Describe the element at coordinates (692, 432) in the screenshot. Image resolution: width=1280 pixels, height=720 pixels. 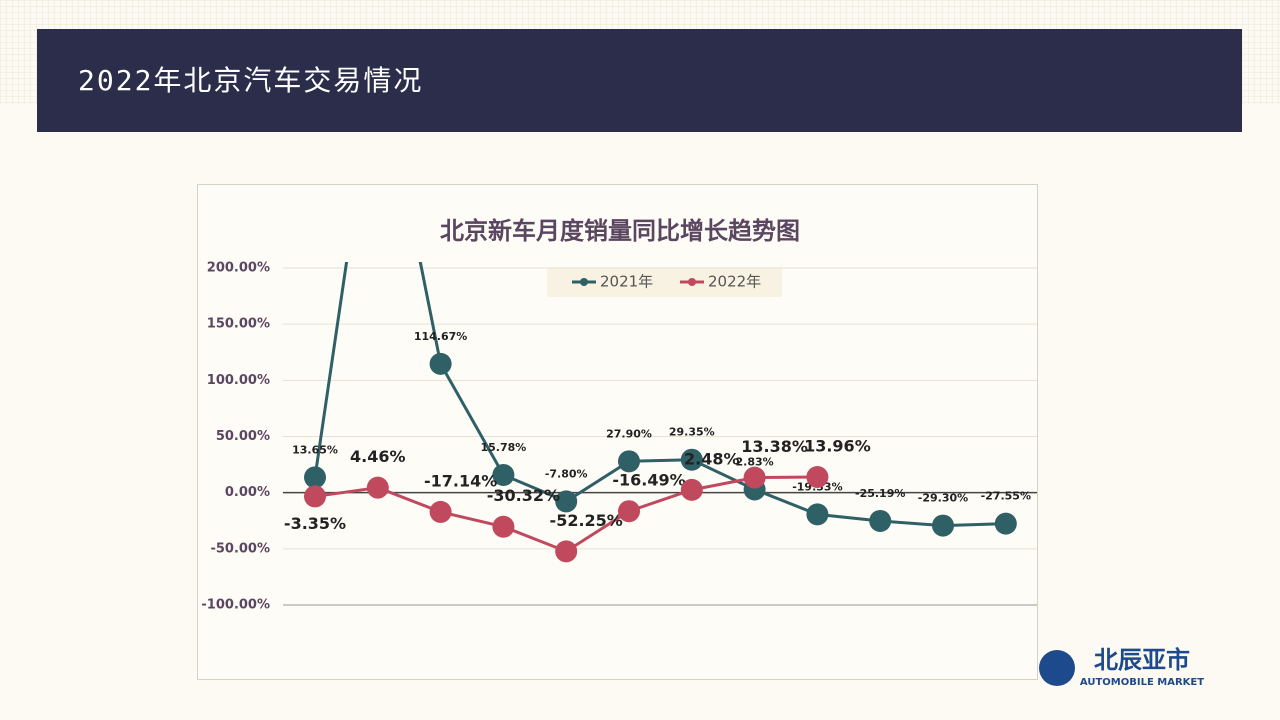
I see `data-label: 29.35%` at that location.